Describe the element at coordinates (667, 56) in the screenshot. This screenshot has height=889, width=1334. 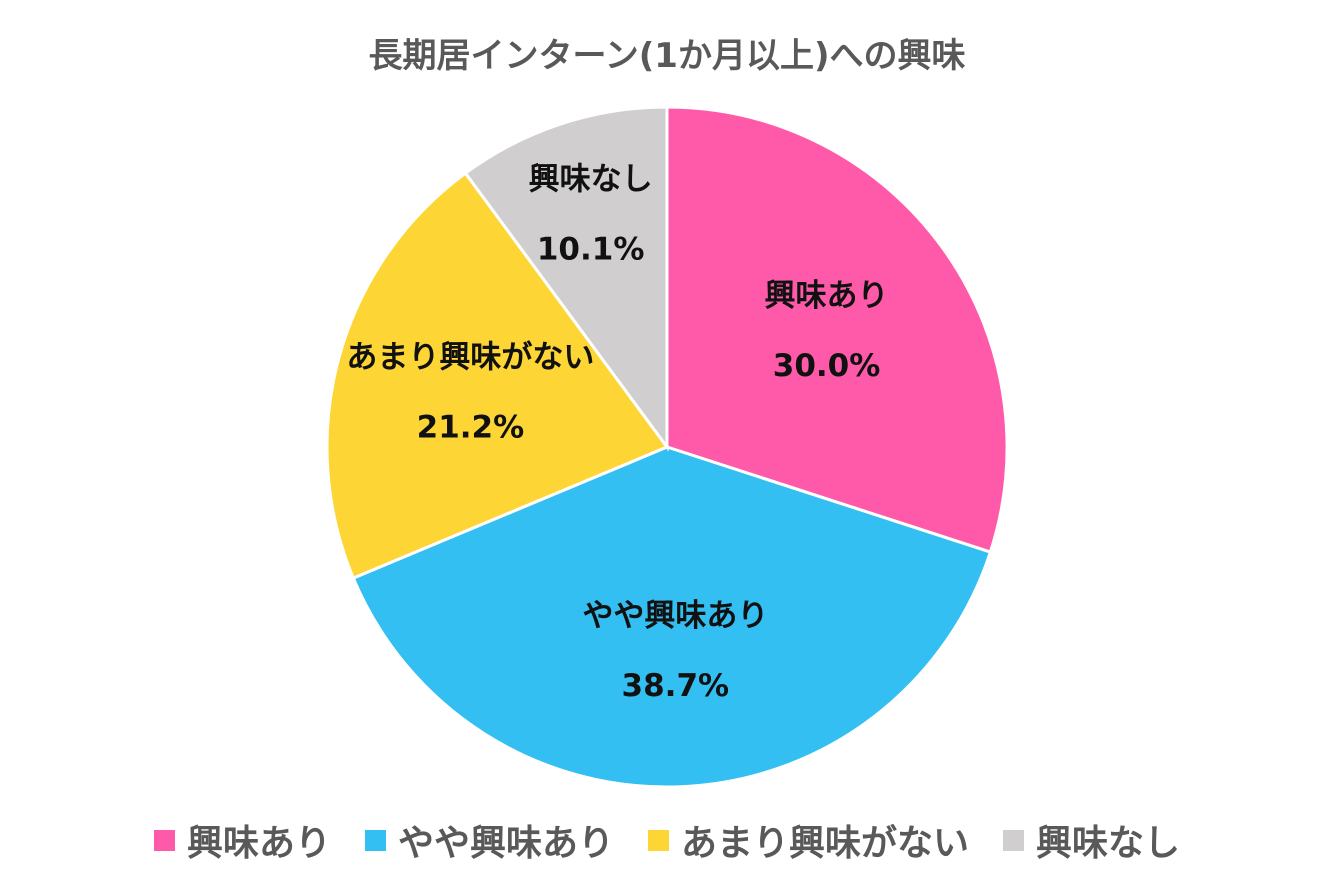
I see `chart-title: 長期居インターン(1か月以上)への興味` at that location.